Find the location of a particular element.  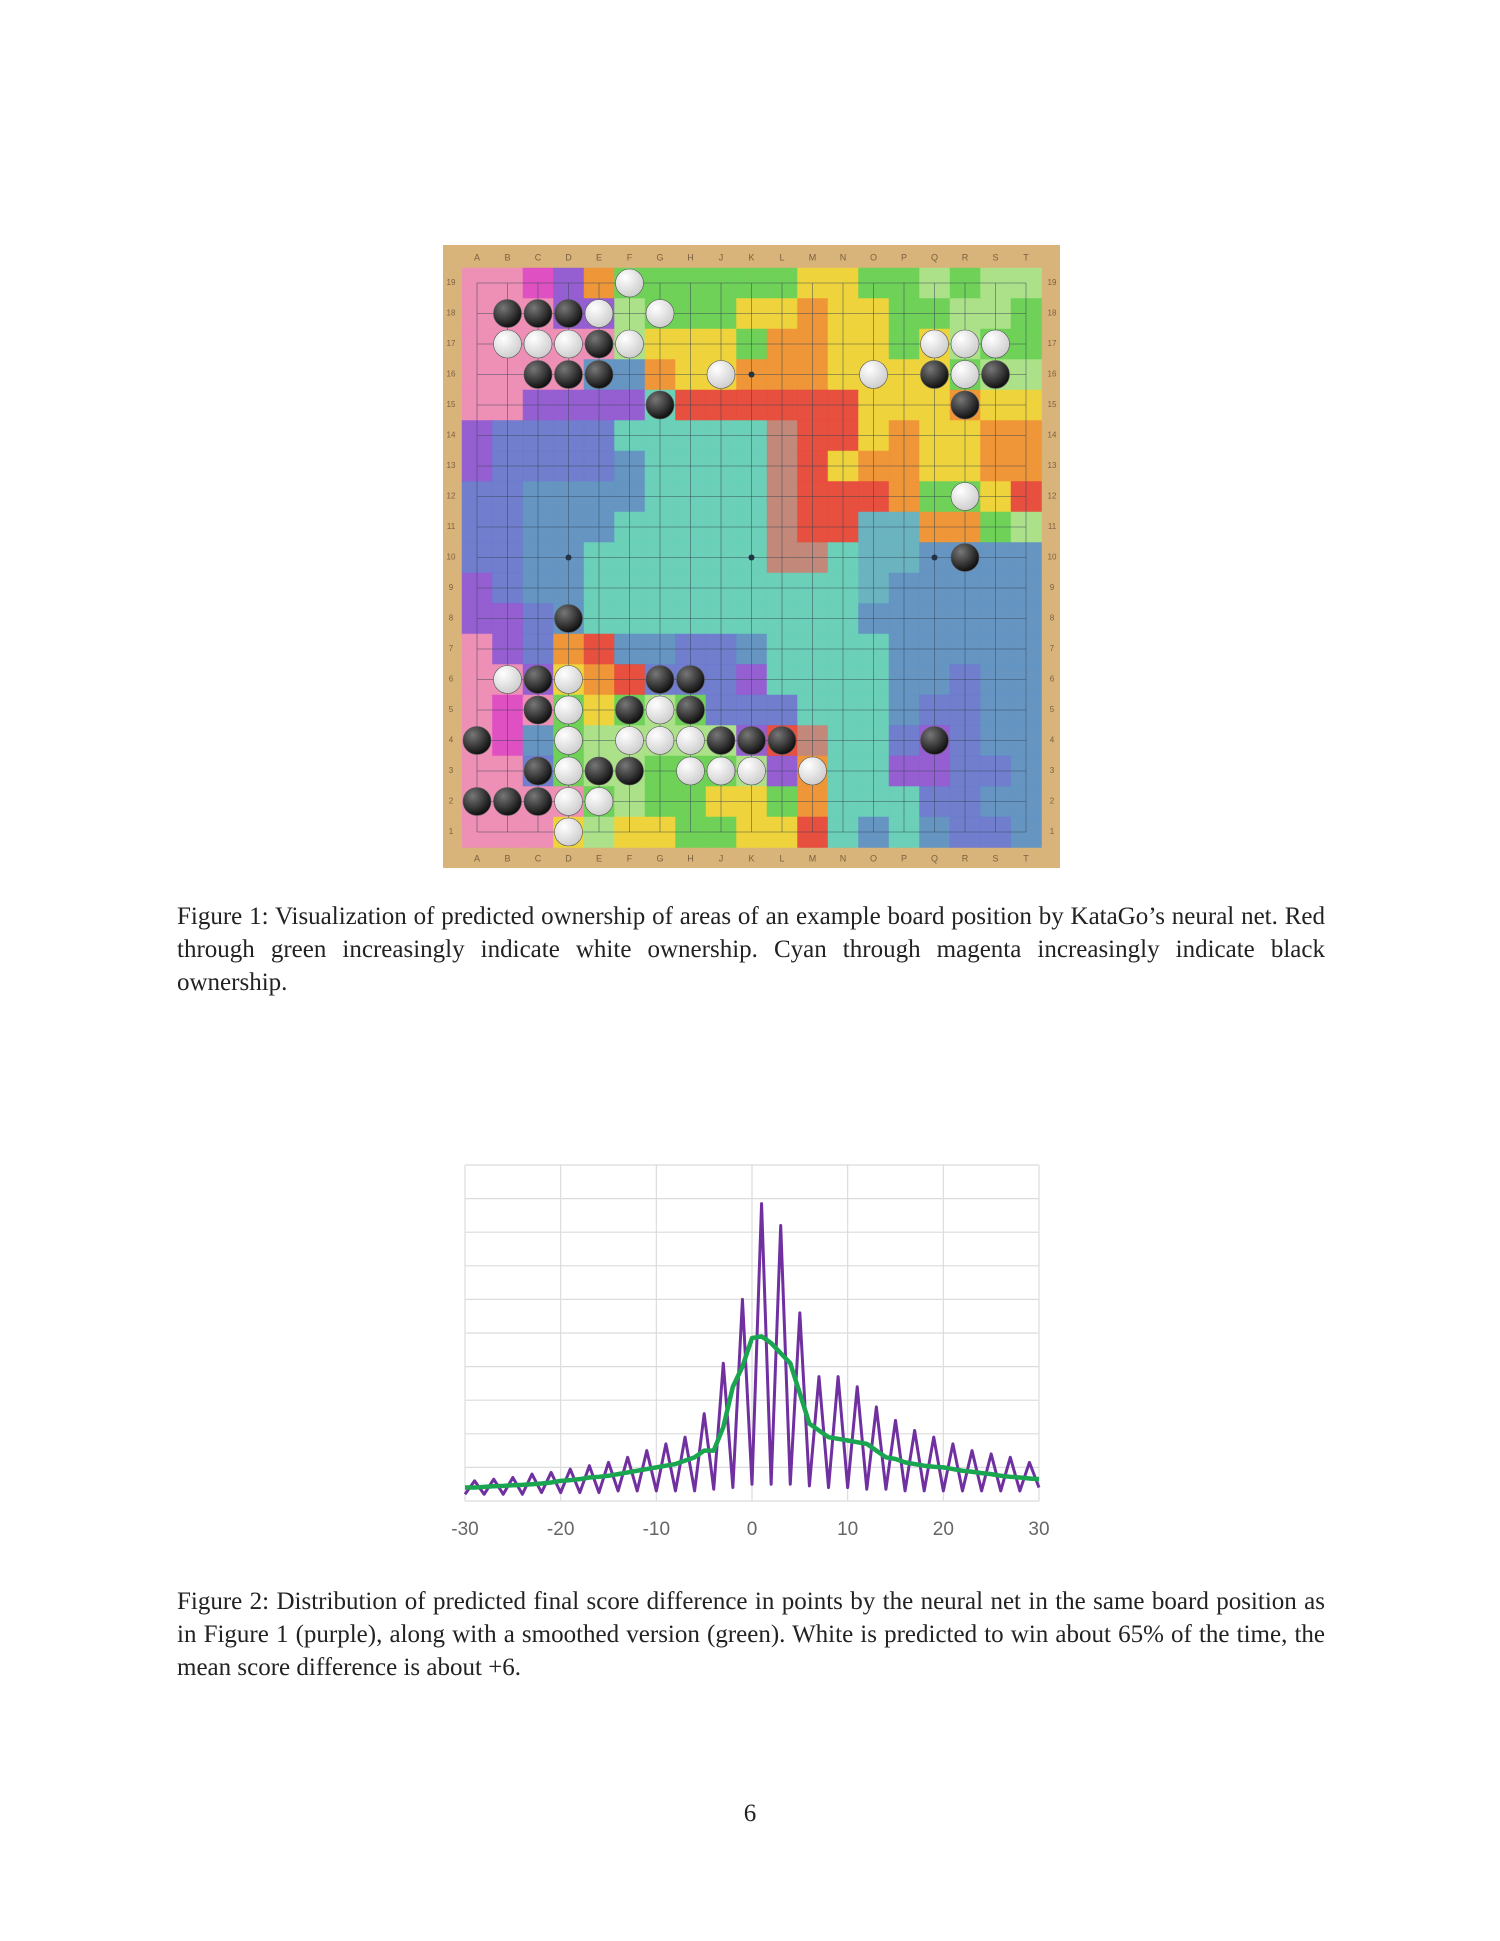

x-tick-label: 30 is located at coordinates (1038, 1529).